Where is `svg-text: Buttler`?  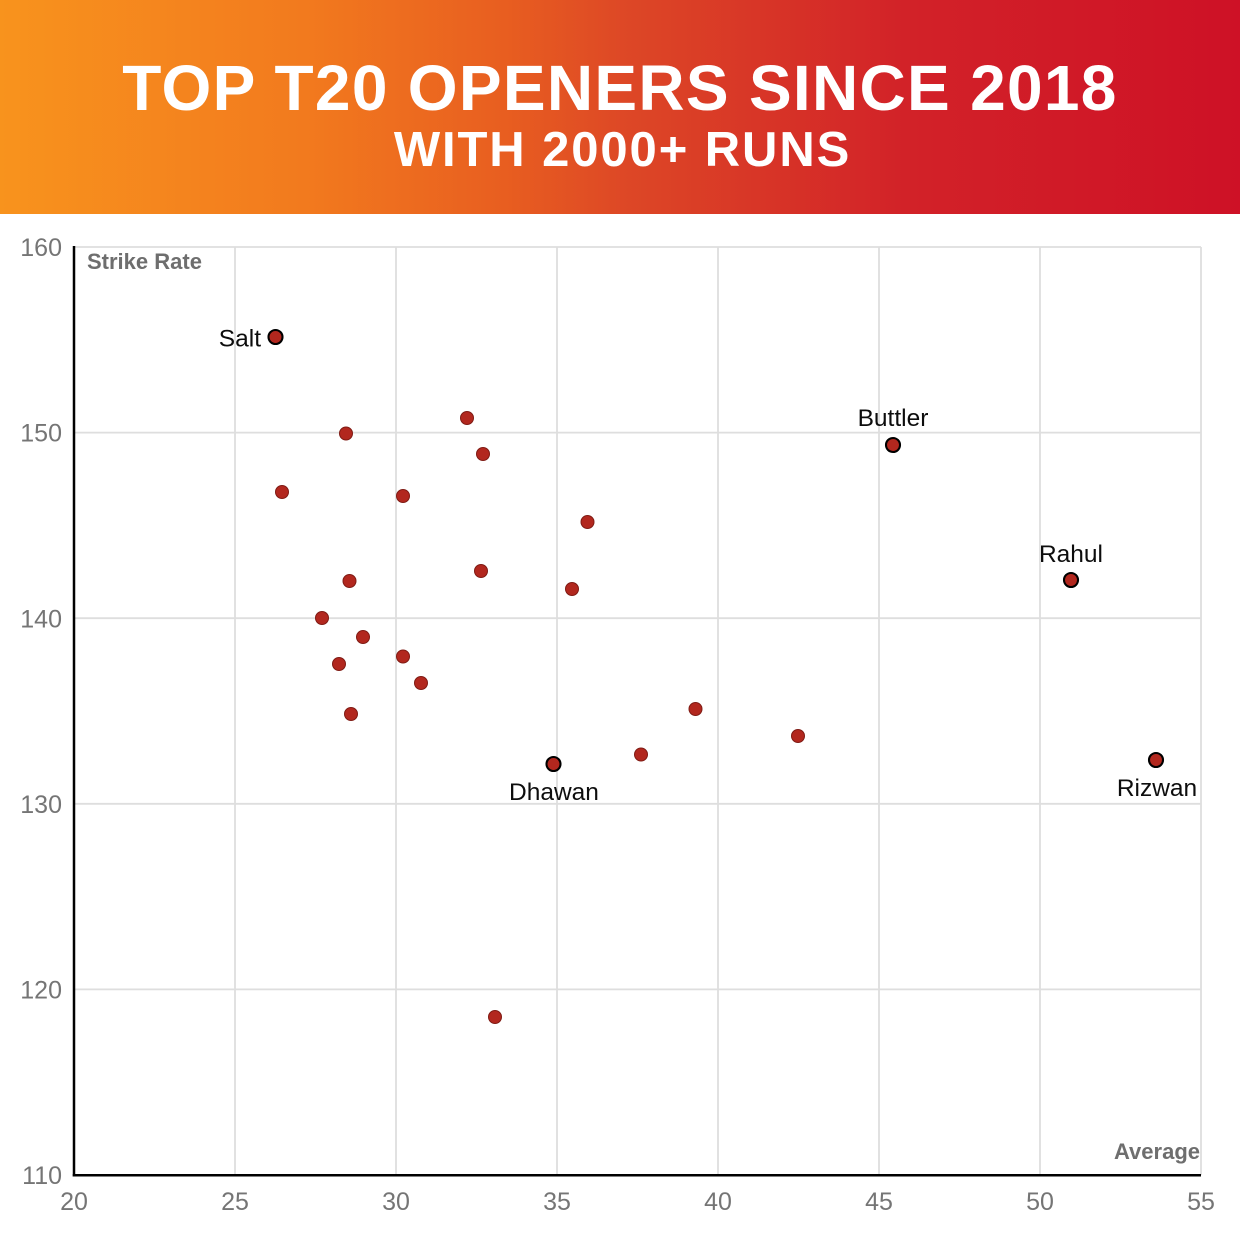 svg-text: Buttler is located at coordinates (893, 418).